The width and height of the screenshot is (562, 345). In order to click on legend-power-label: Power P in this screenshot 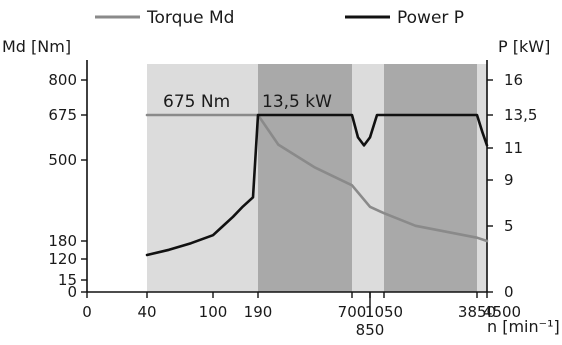, I will do `click(430, 18)`.